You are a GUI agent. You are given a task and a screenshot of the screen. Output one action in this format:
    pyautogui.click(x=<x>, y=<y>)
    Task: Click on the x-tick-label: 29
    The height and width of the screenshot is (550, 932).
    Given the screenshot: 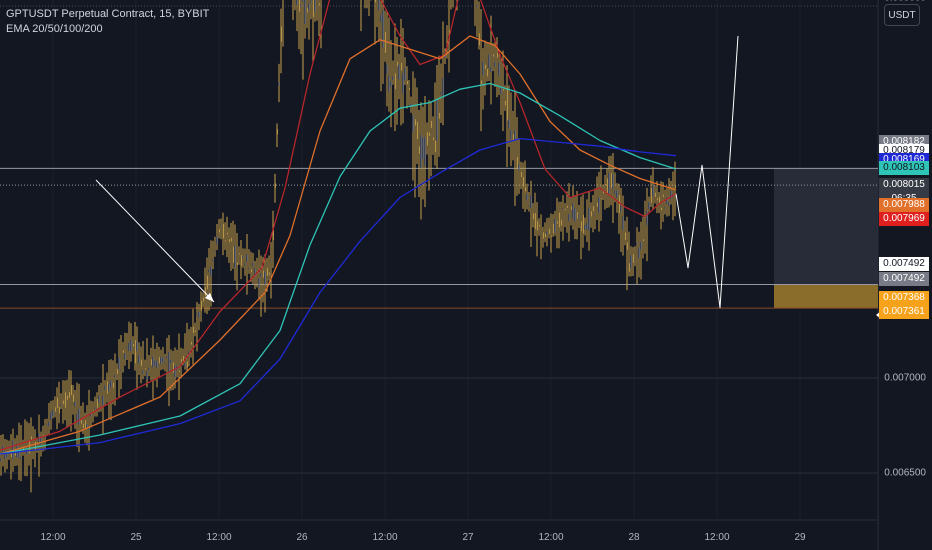 What is the action you would take?
    pyautogui.click(x=800, y=537)
    